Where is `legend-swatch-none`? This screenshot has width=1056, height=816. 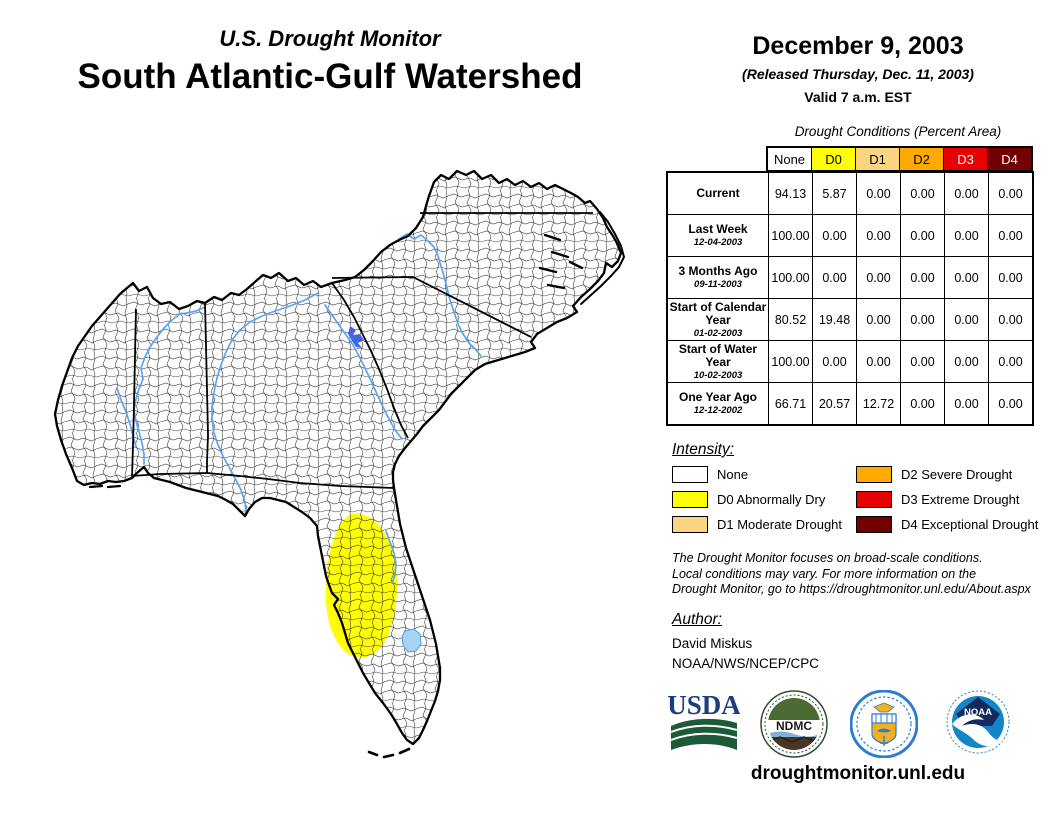
legend-swatch-none is located at coordinates (690, 474).